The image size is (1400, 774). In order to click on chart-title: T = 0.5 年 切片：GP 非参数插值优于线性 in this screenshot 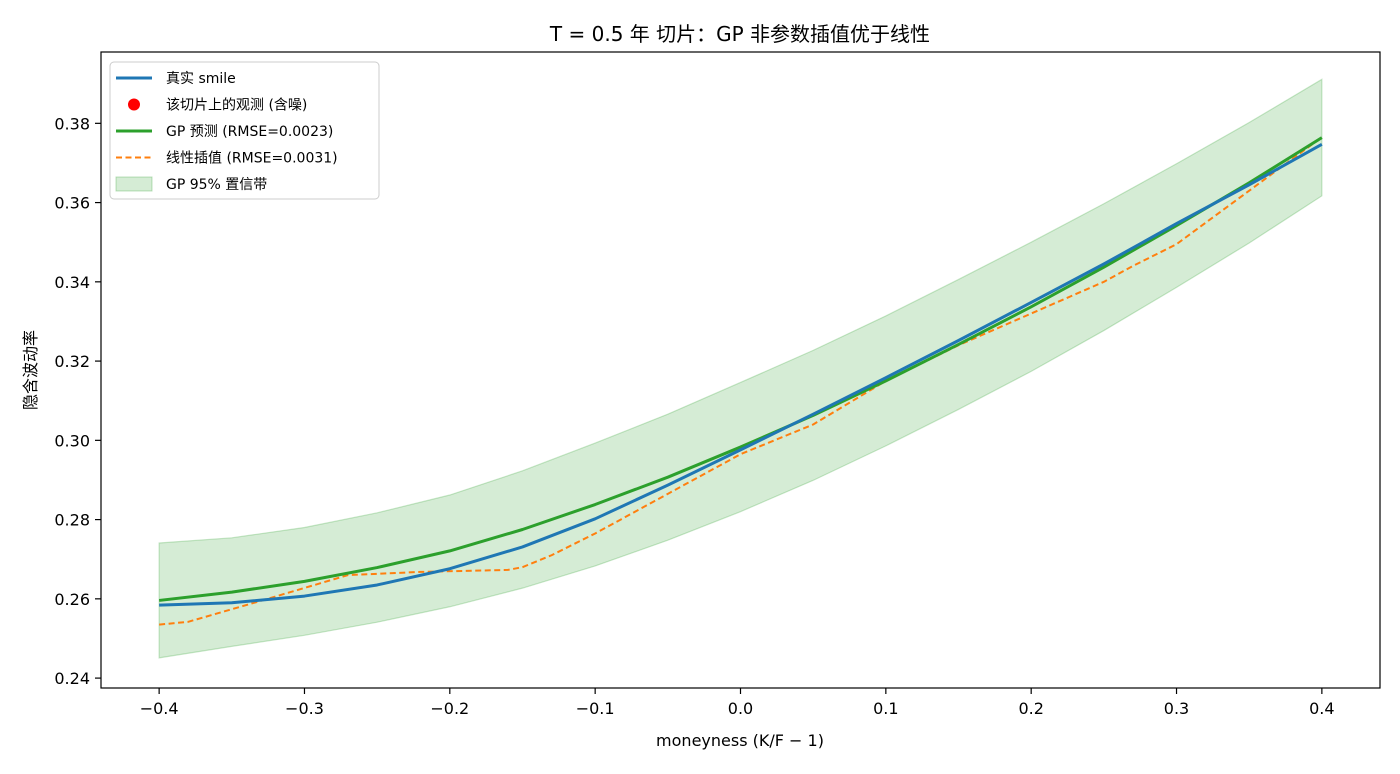, I will do `click(739, 34)`.